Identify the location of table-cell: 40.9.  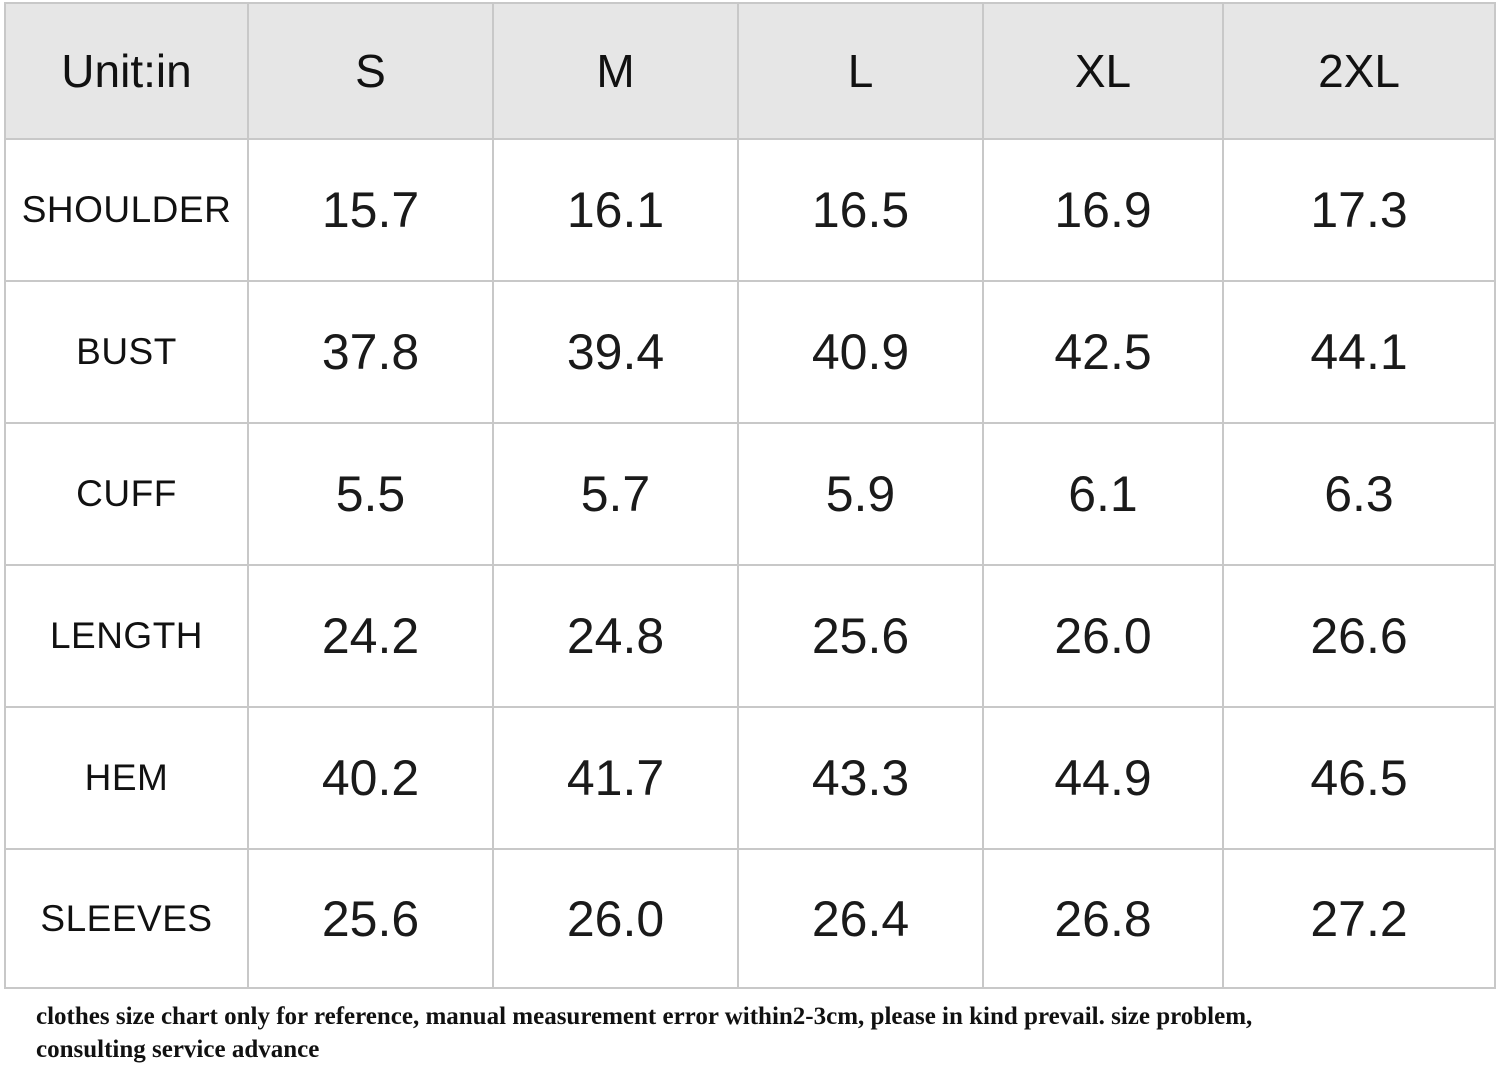
(860, 352).